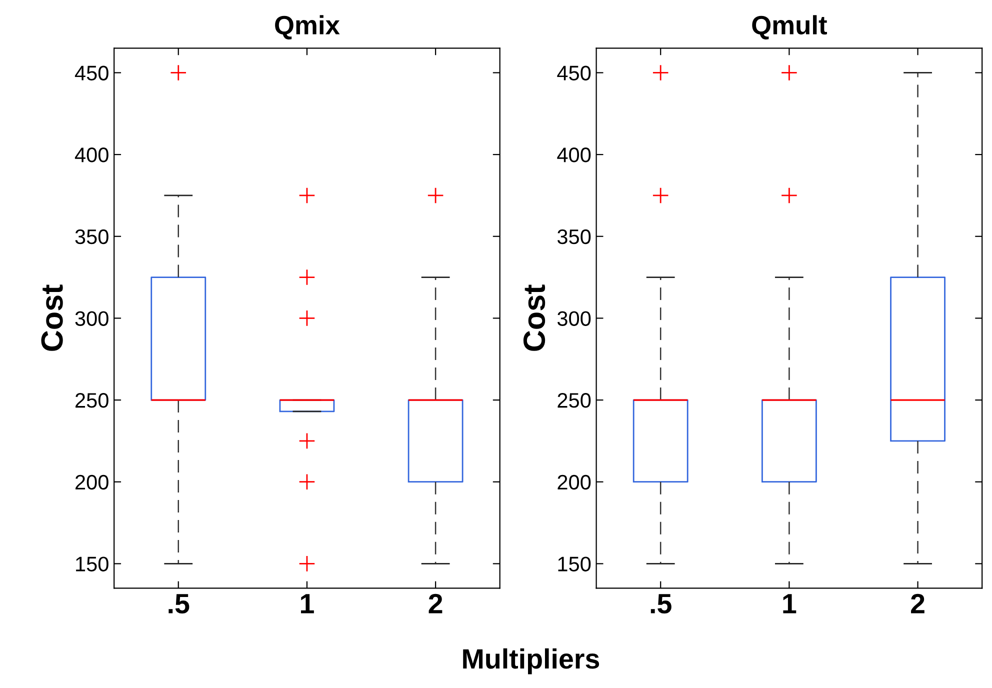 Image resolution: width=992 pixels, height=688 pixels. I want to click on chart-title: Qmix, so click(307, 27).